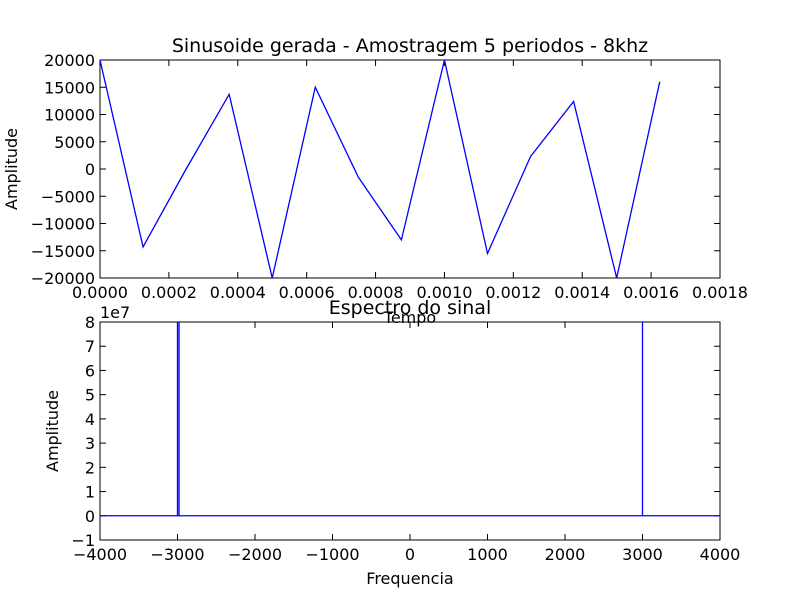 The image size is (800, 600). What do you see at coordinates (307, 292) in the screenshot?
I see `x-tick-label: 0.0006` at bounding box center [307, 292].